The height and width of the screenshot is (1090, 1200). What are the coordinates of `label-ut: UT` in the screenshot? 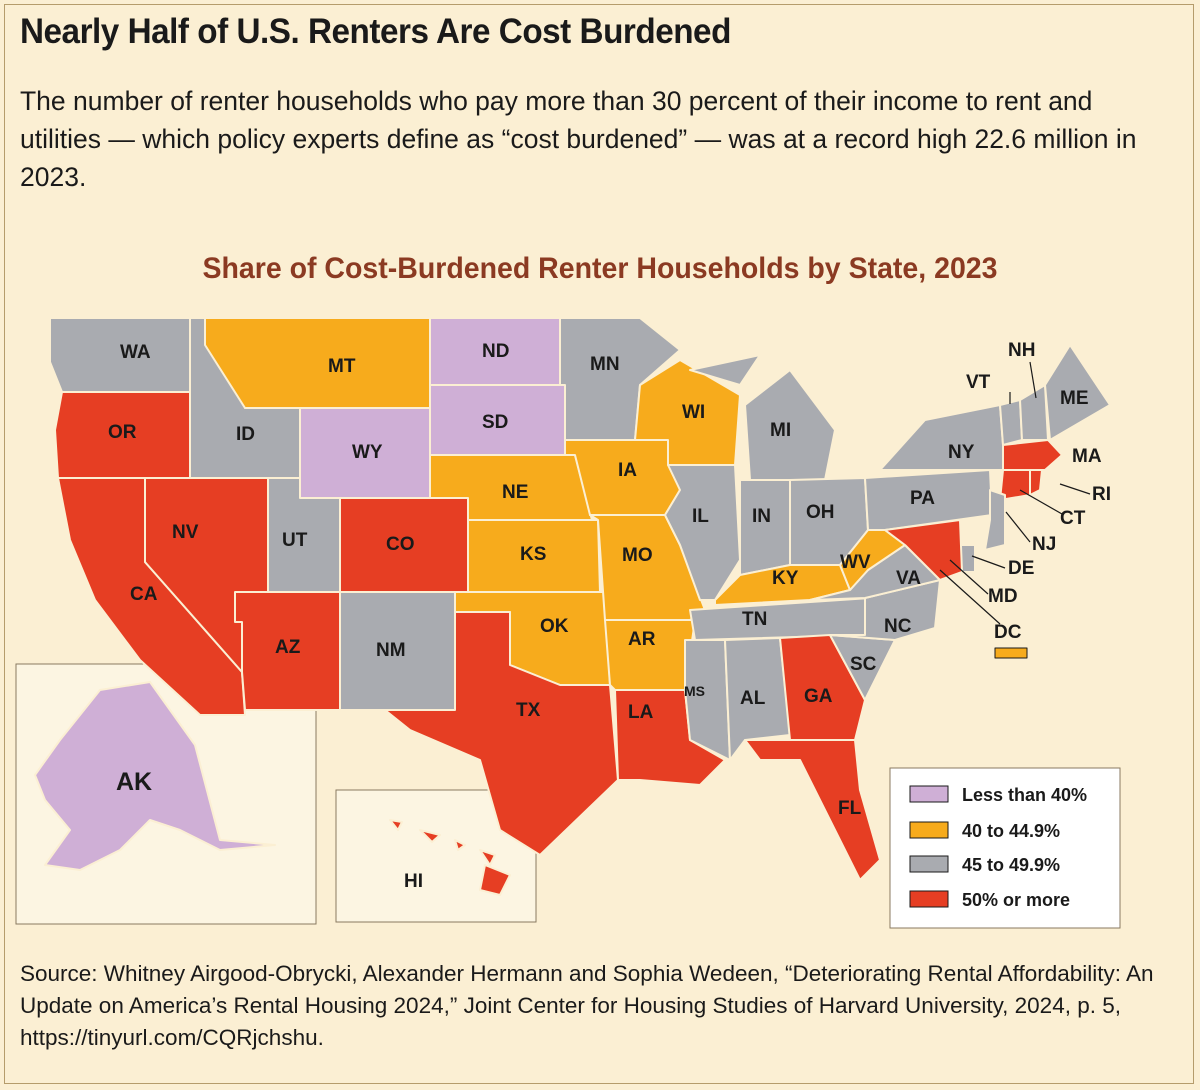 It's located at (295, 540).